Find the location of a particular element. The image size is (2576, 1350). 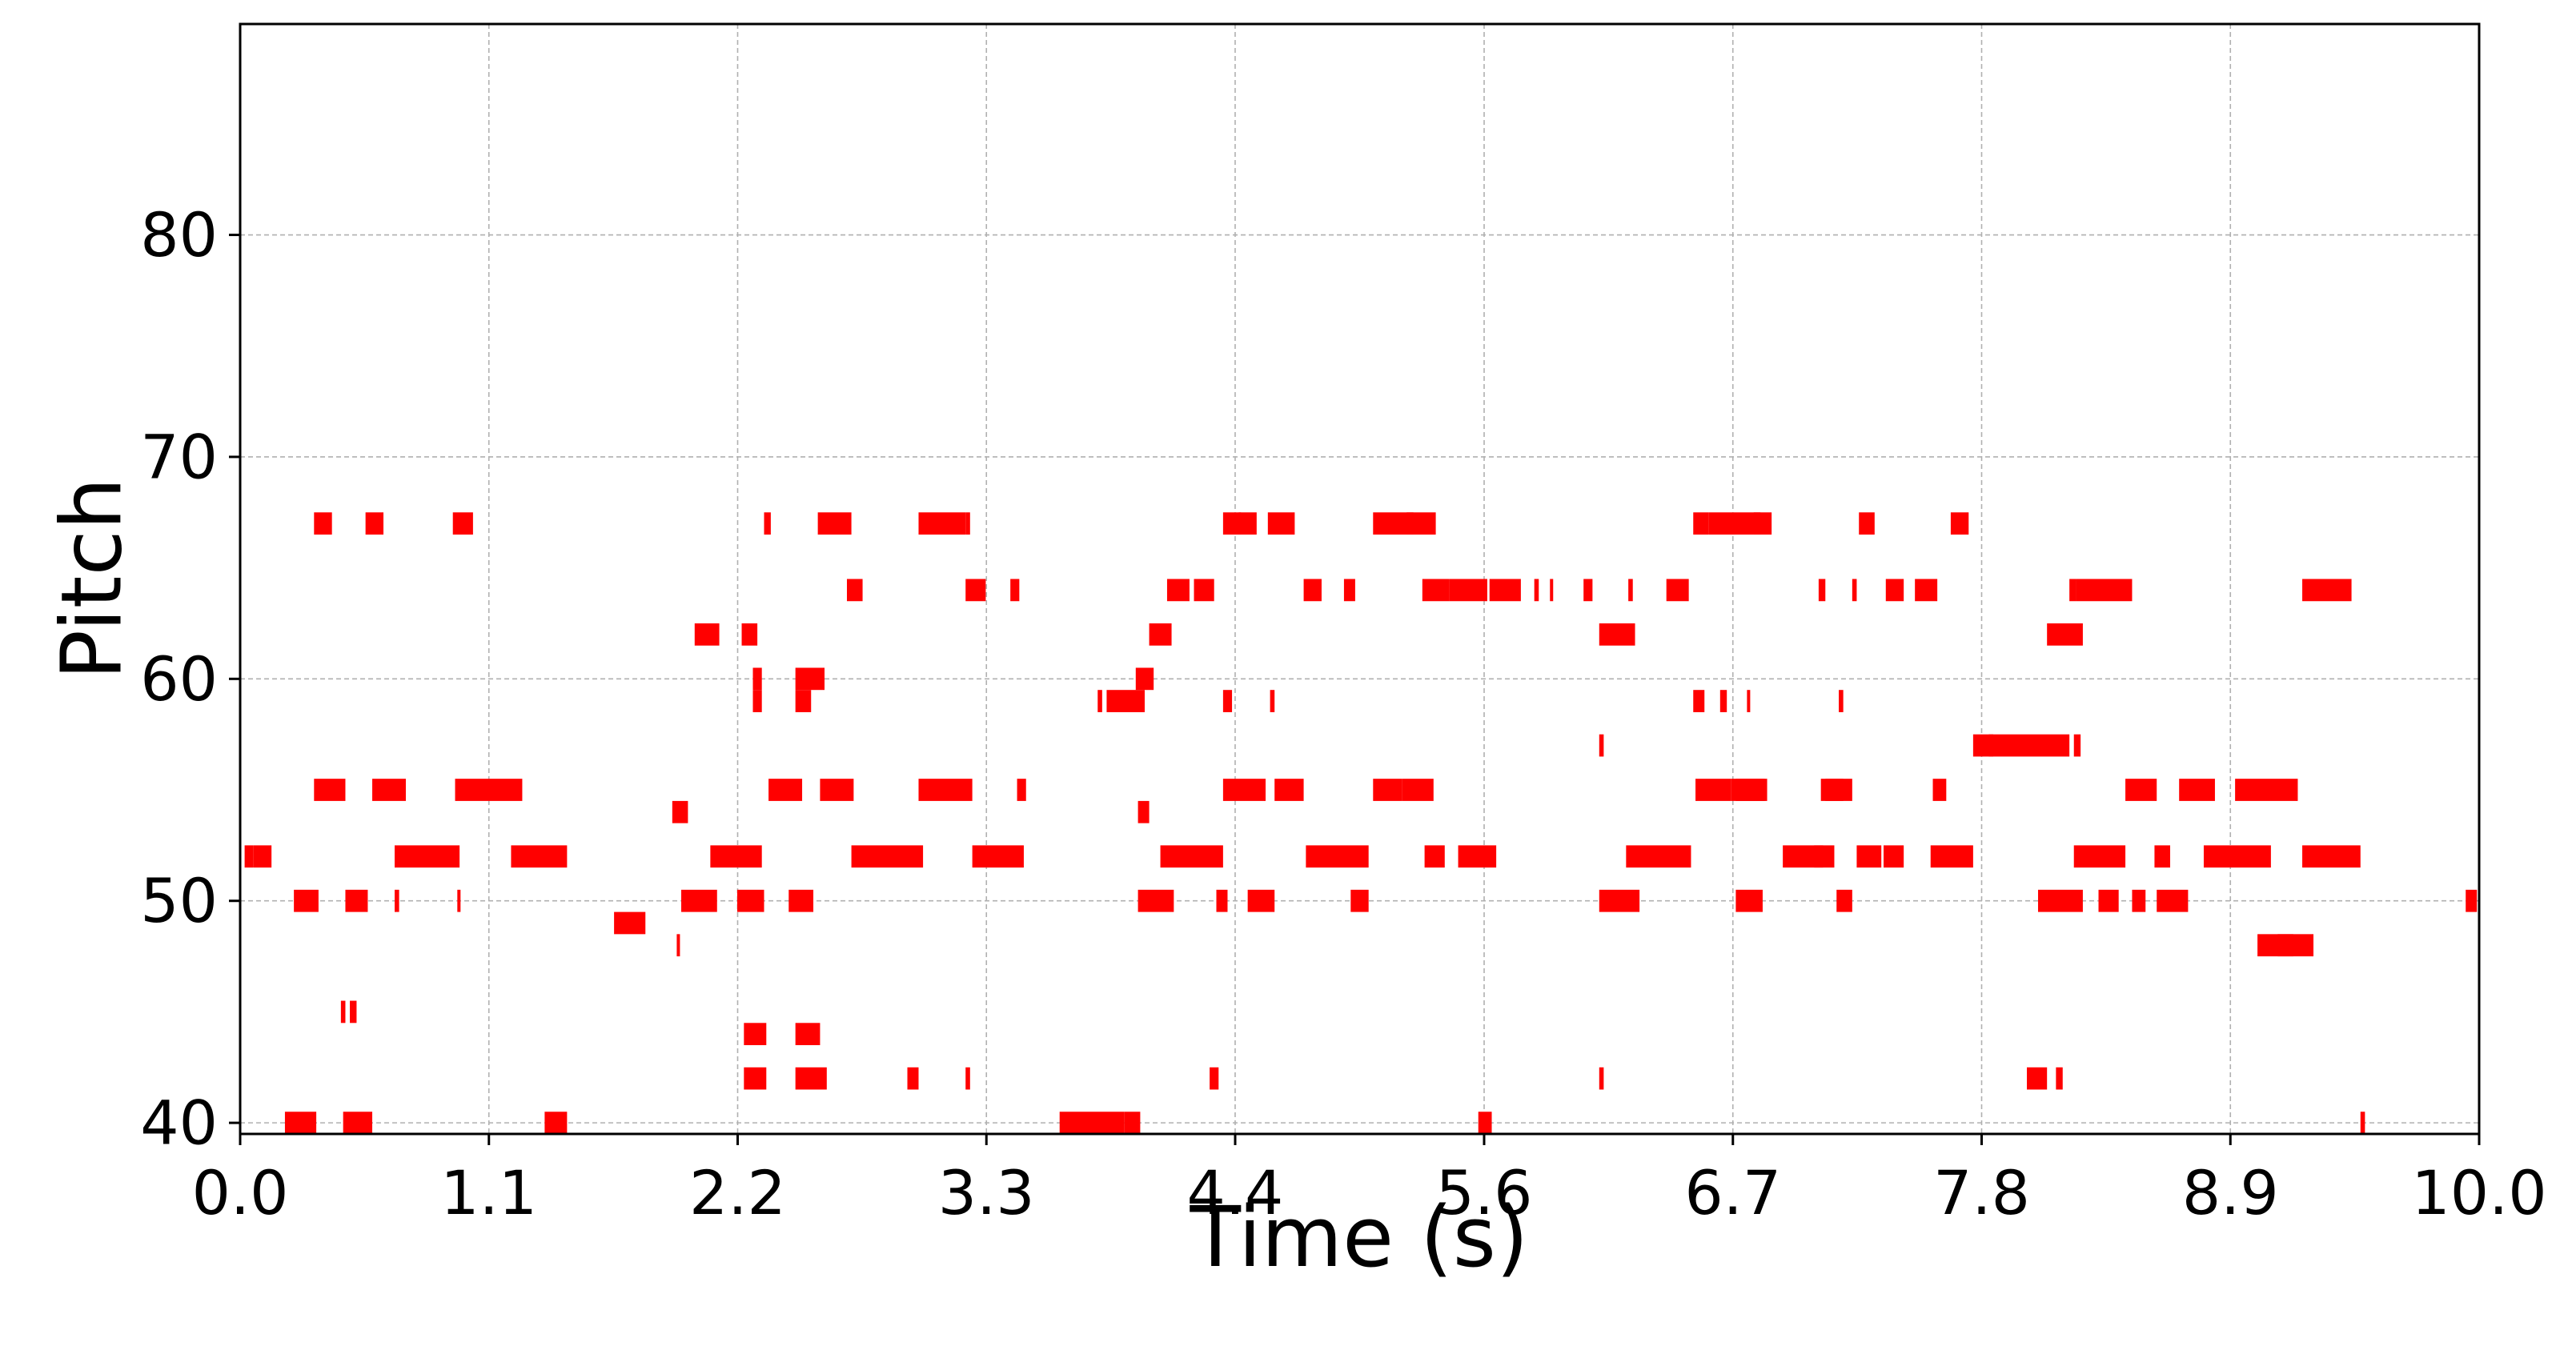

y-tick-label: 60 is located at coordinates (179, 679).